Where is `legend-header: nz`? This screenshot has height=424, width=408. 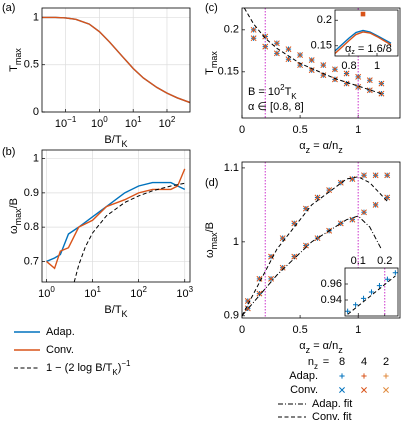 legend-header: nz is located at coordinates (313, 363).